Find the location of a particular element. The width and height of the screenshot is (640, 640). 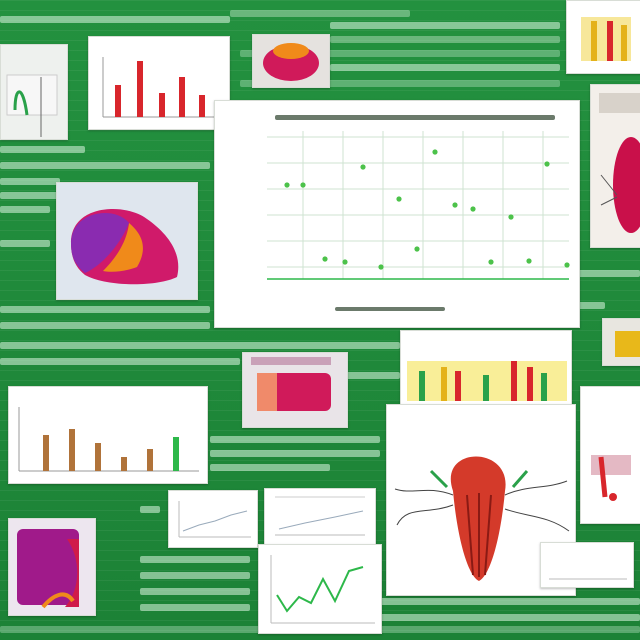

heart-panel-right is located at coordinates (615, 166).